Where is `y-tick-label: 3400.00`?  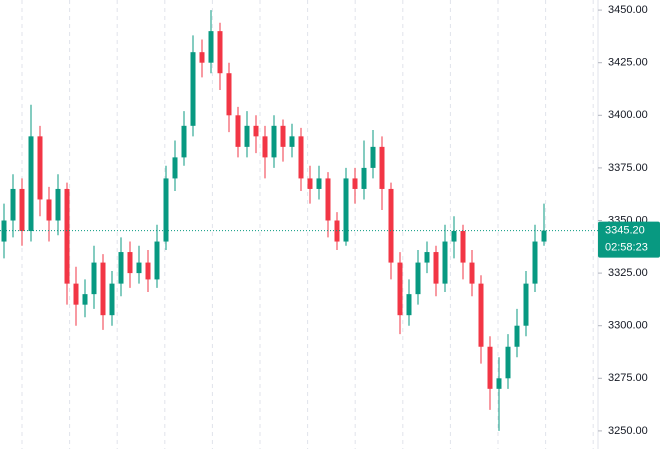
y-tick-label: 3400.00 is located at coordinates (628, 115).